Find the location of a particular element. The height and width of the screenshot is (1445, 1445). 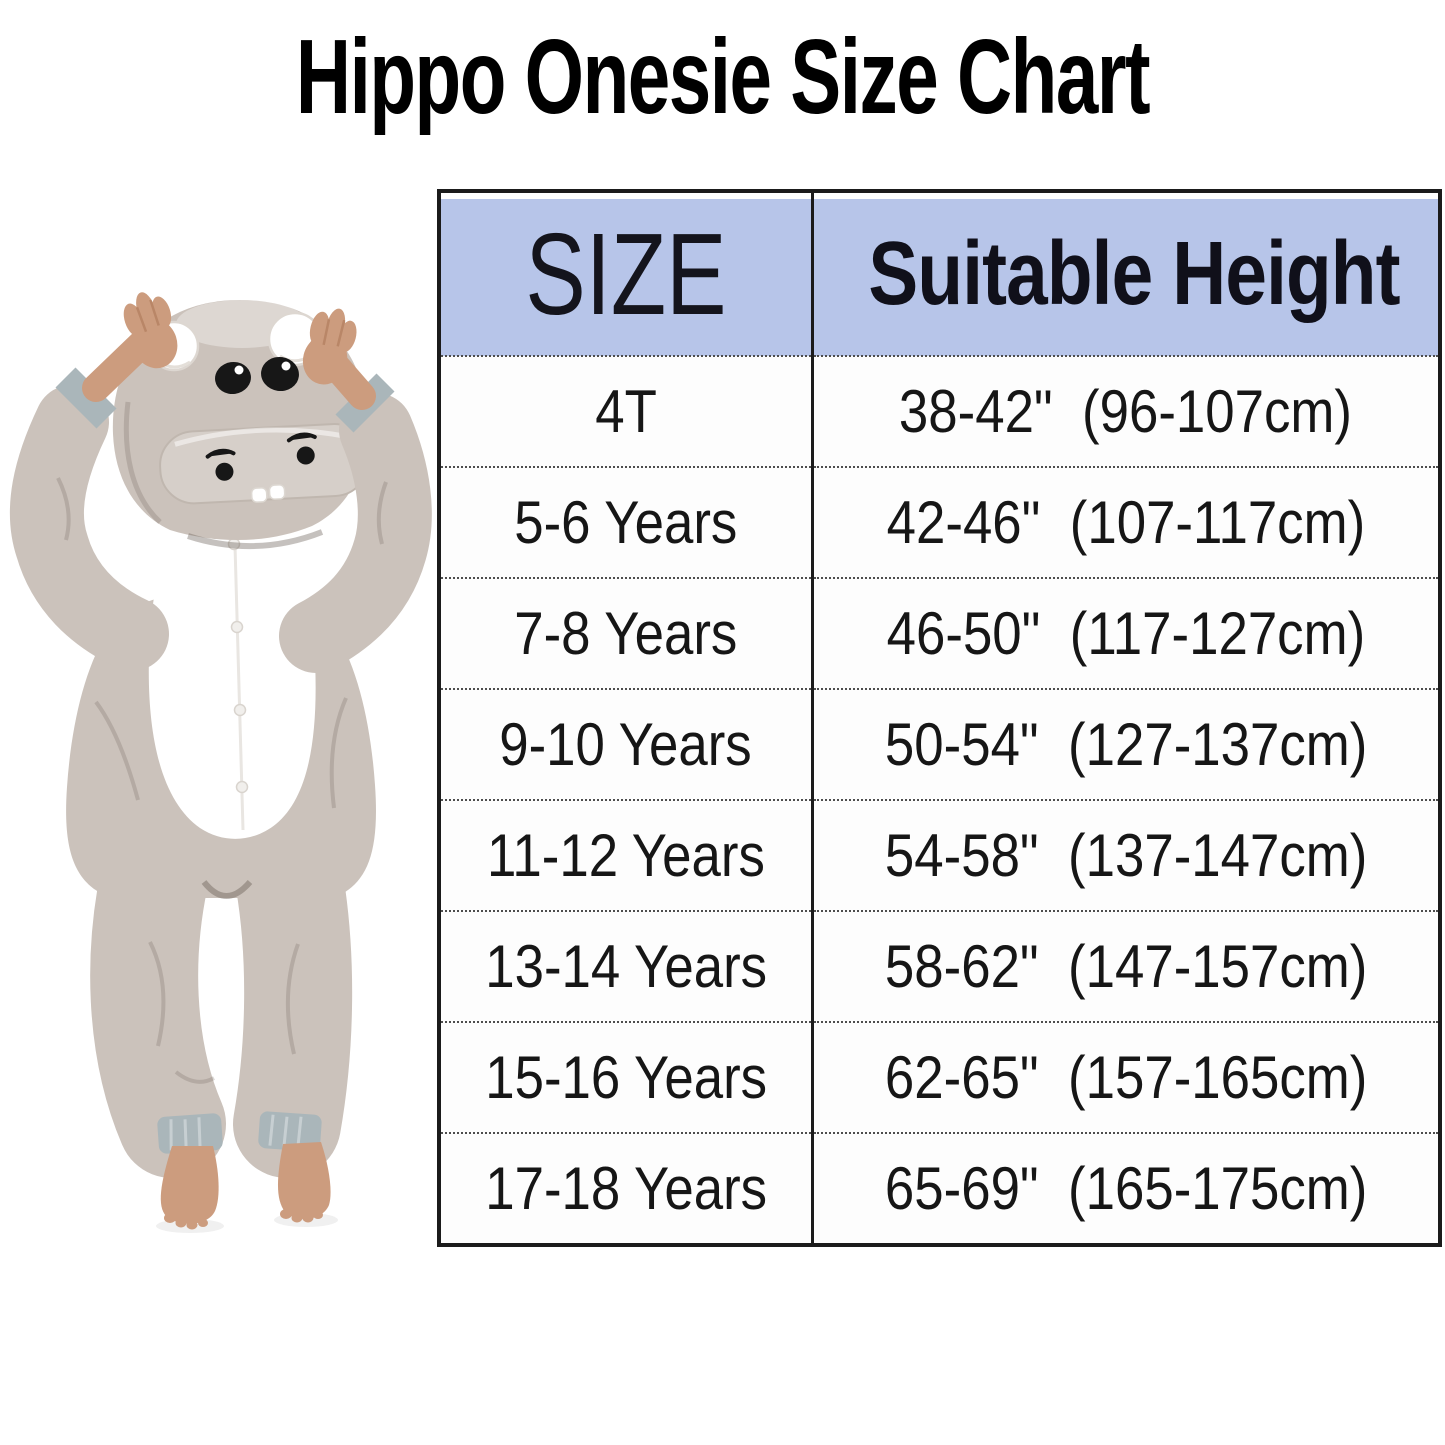

table-row: 17-18 Years 65-69" (165-175cm) is located at coordinates (939, 1188).